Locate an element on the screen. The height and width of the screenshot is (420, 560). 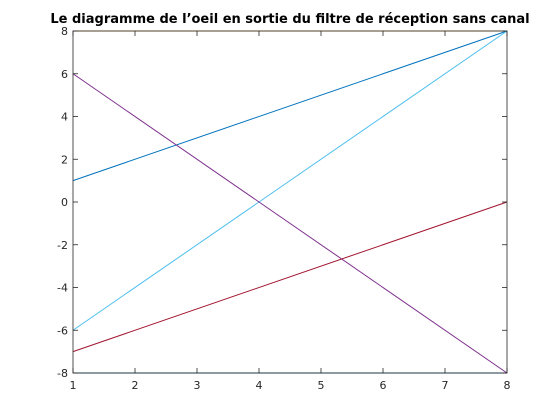
y-tick-label: 0 is located at coordinates (64, 202).